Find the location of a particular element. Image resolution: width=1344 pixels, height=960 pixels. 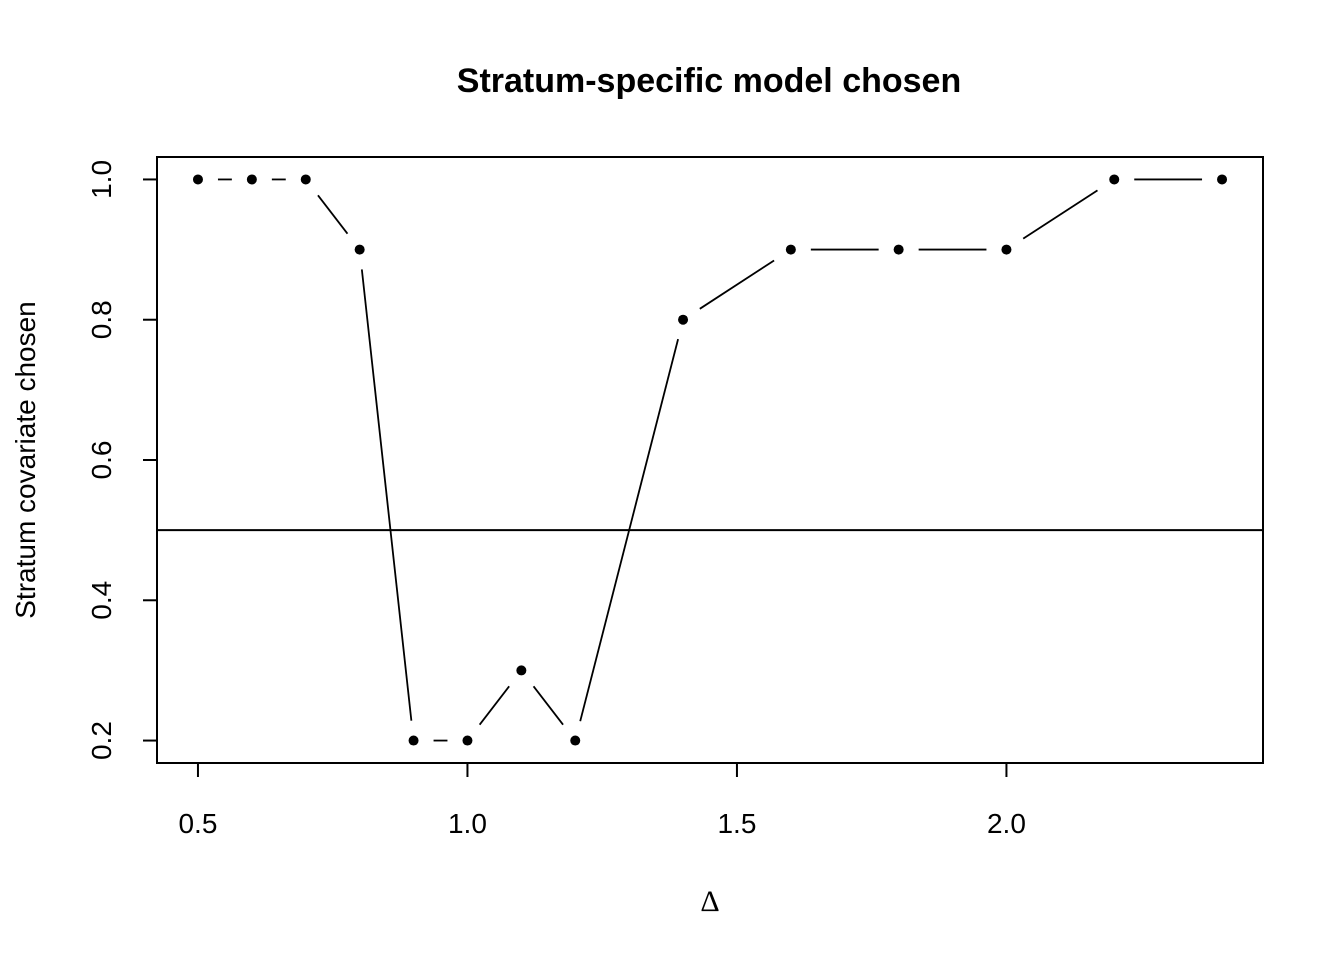

y-tick-label: 1.0 is located at coordinates (101, 179).